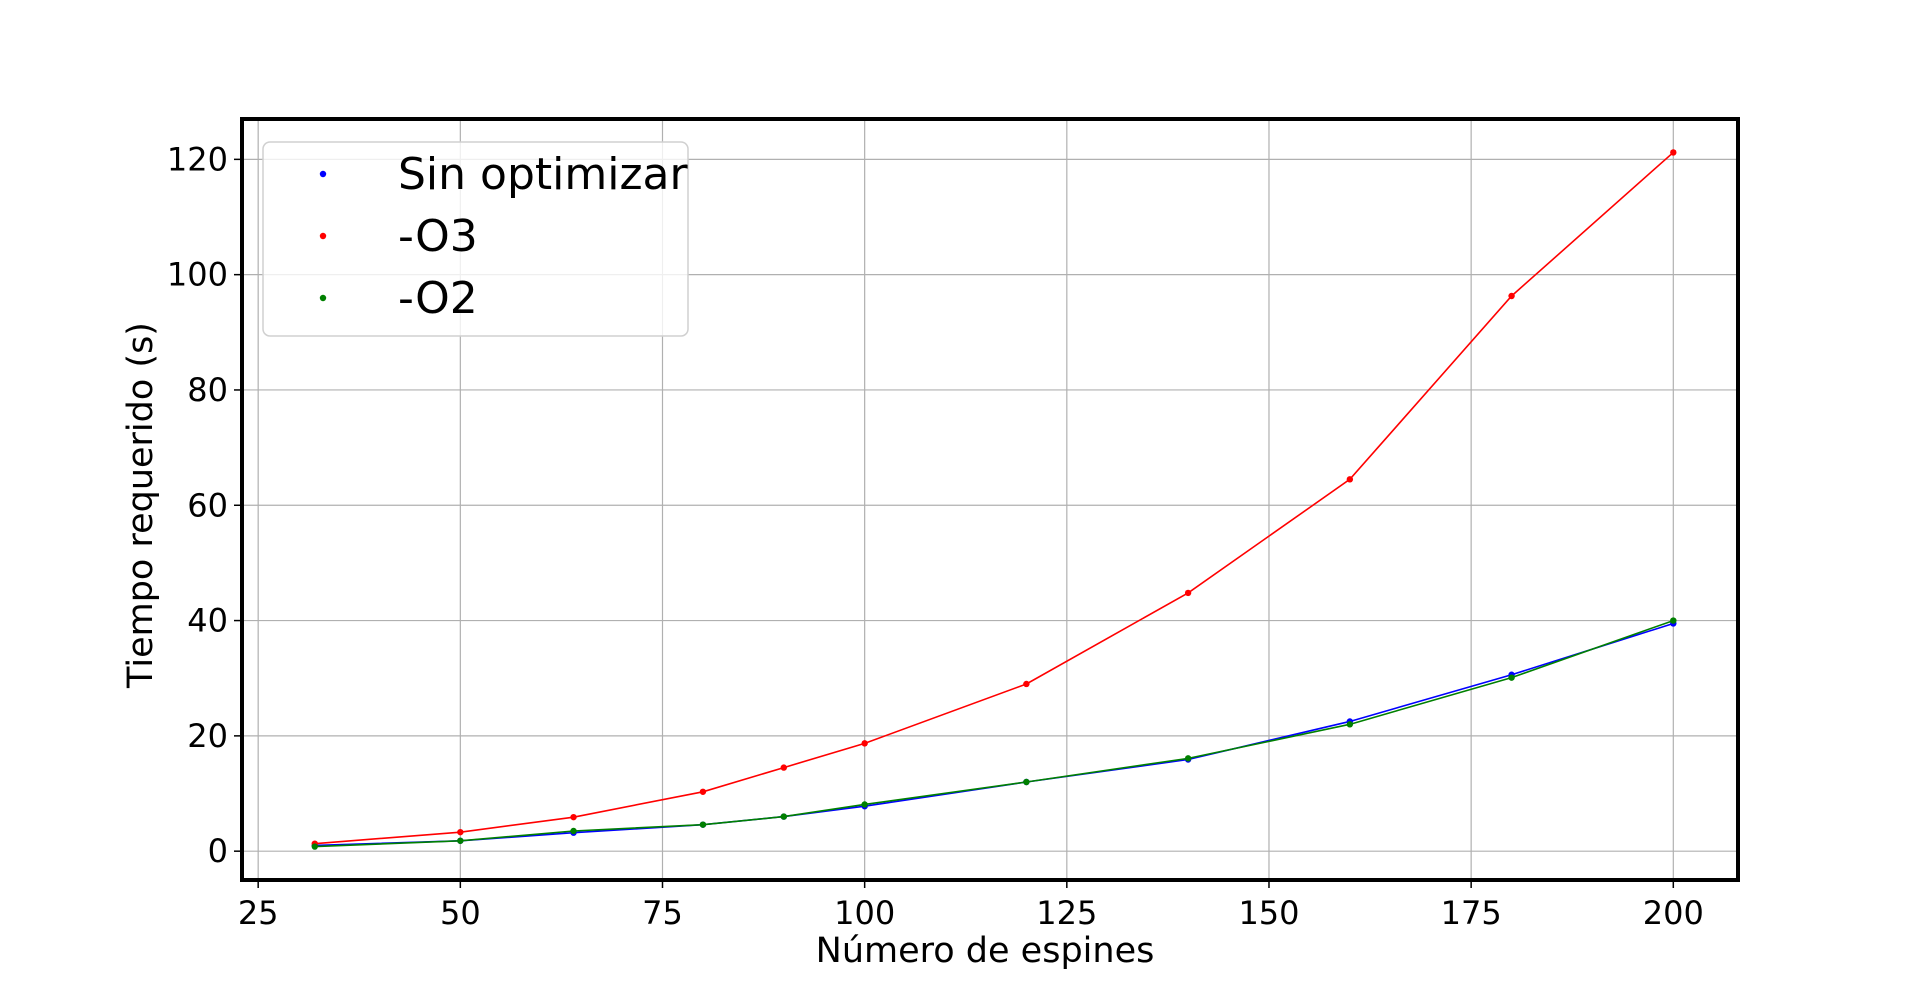 The image size is (1920, 983). Describe the element at coordinates (258, 913) in the screenshot. I see `x-tick-label: 25` at that location.